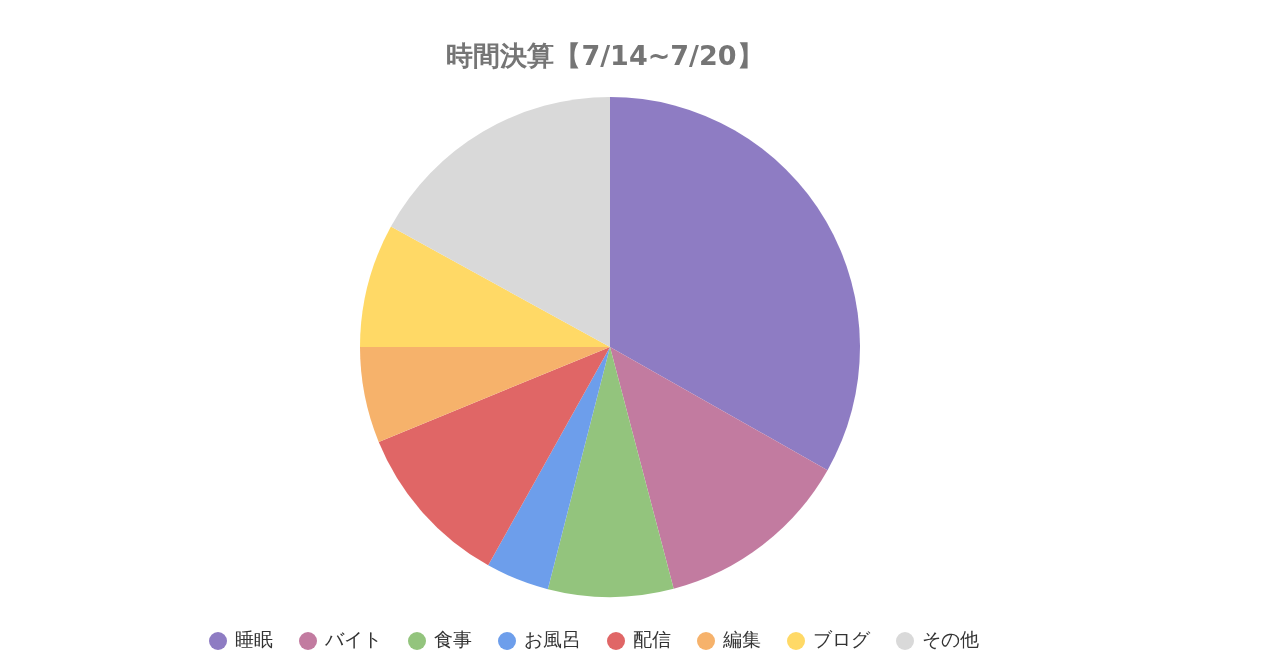  Describe the element at coordinates (605, 56) in the screenshot. I see `chart-title: 時間決算【7/14~7/20】` at that location.